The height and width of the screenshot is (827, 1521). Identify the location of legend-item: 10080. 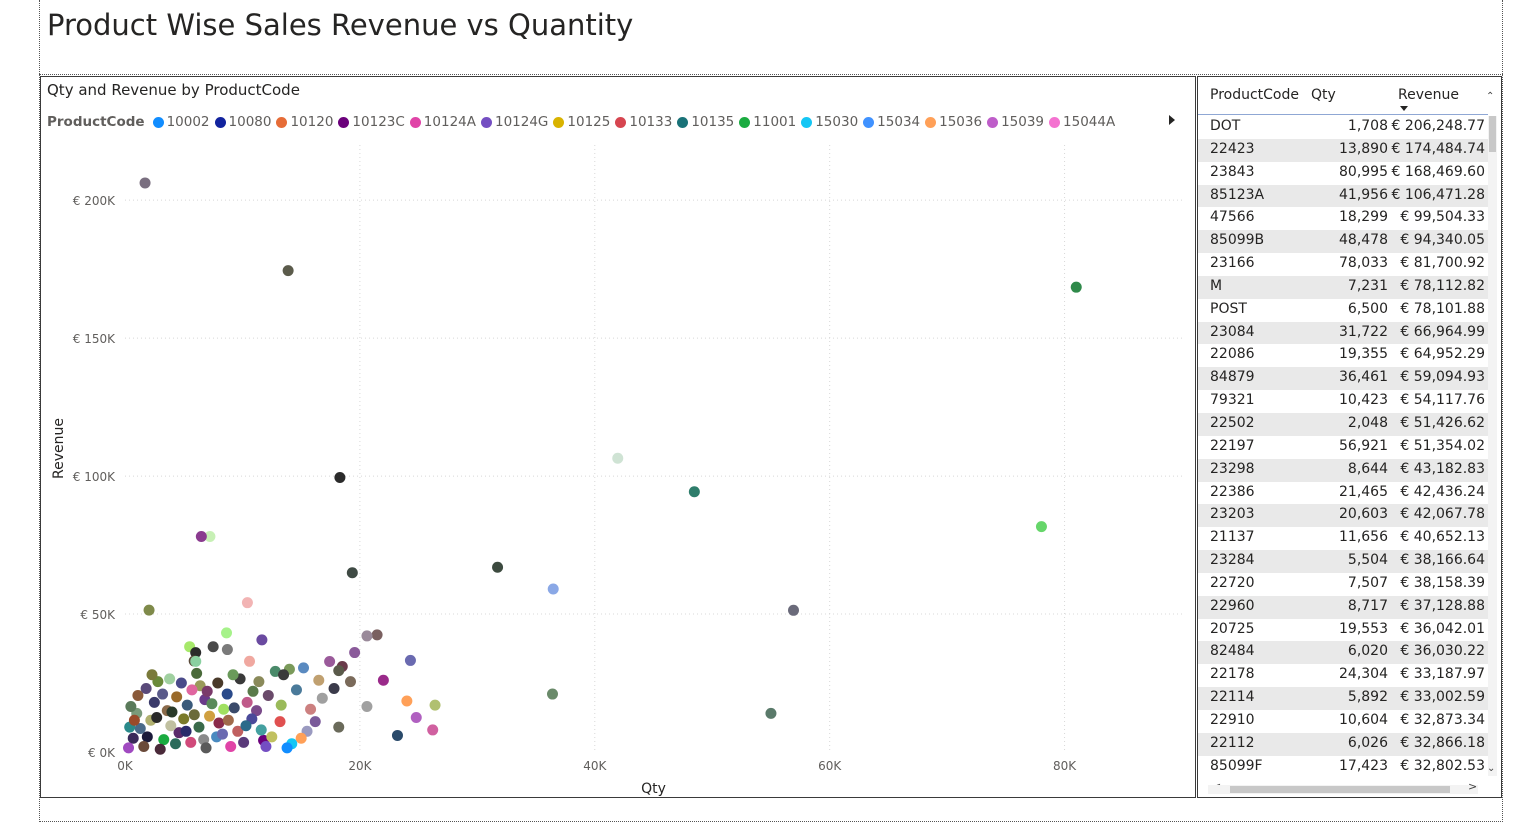
(243, 122).